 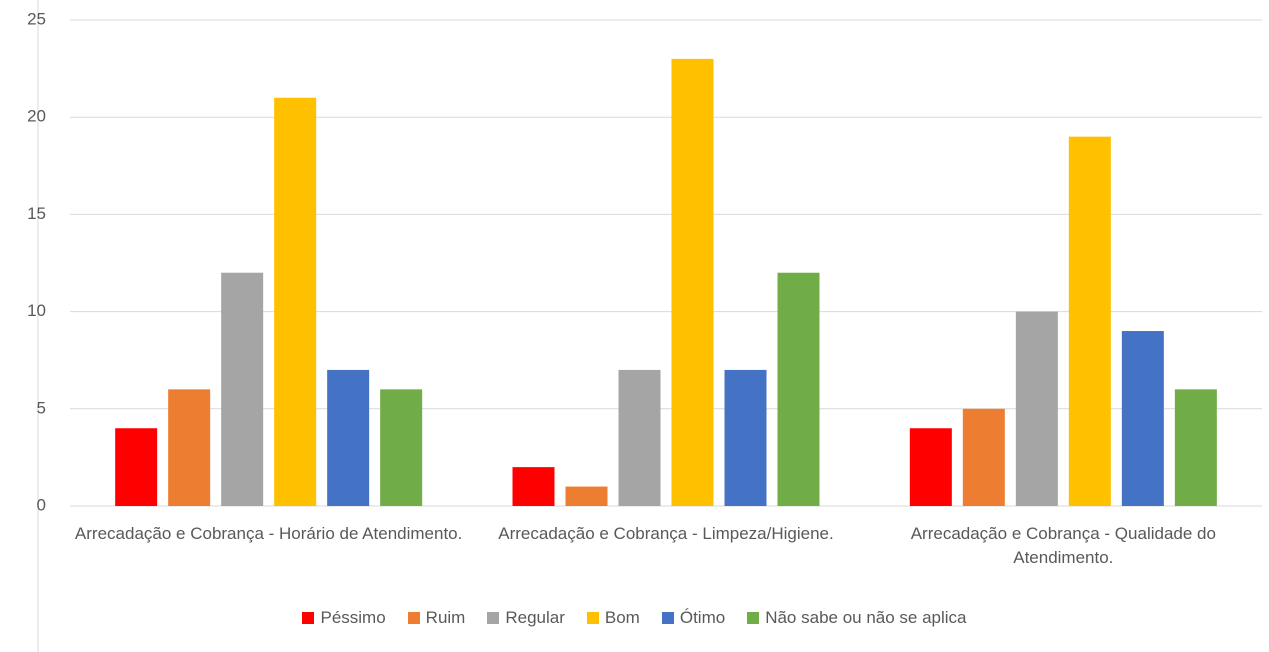 I want to click on legend-label: Péssimo, so click(x=353, y=617).